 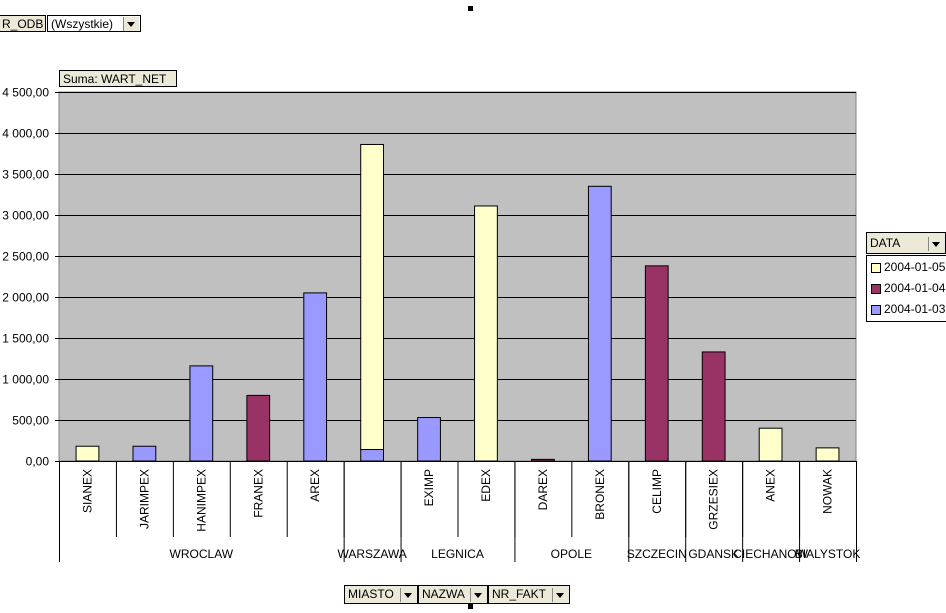 What do you see at coordinates (470, 606) in the screenshot?
I see `selection-handle-bottom` at bounding box center [470, 606].